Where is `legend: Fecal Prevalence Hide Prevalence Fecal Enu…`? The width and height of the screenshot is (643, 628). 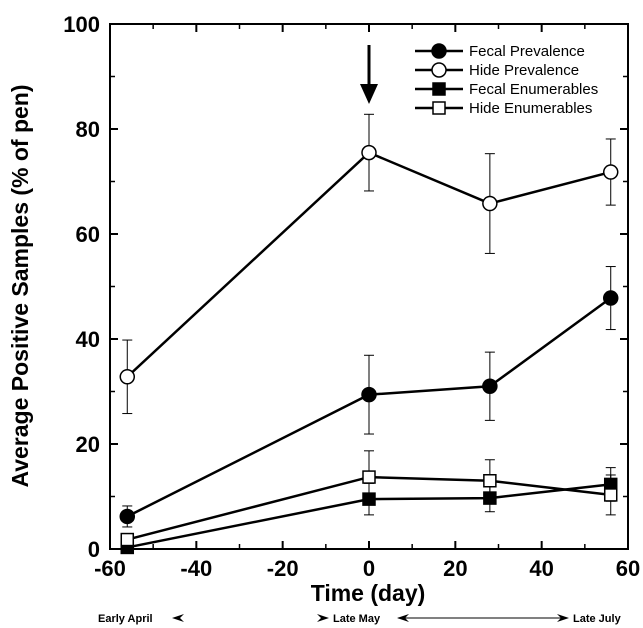 legend: Fecal Prevalence Hide Prevalence Fecal Enu… is located at coordinates (506, 80).